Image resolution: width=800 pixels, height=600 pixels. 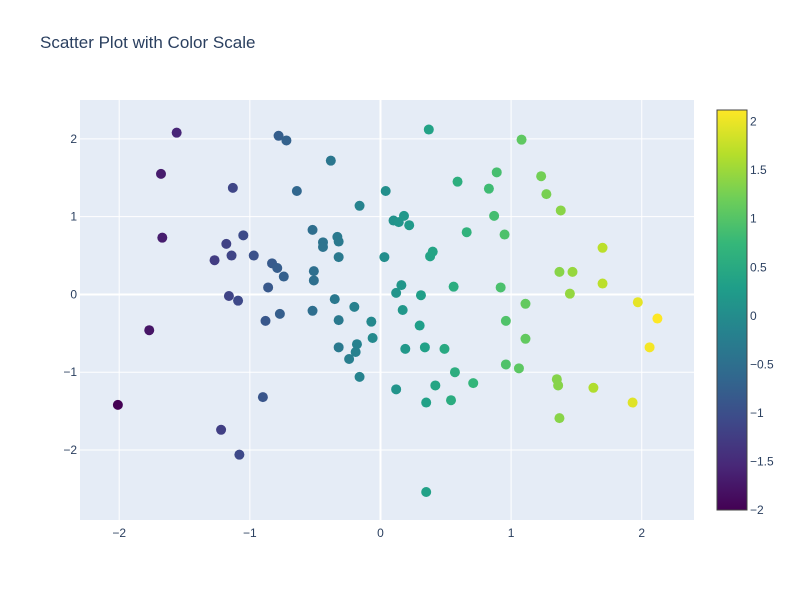 What do you see at coordinates (641, 533) in the screenshot?
I see `x-tick-label: 2` at bounding box center [641, 533].